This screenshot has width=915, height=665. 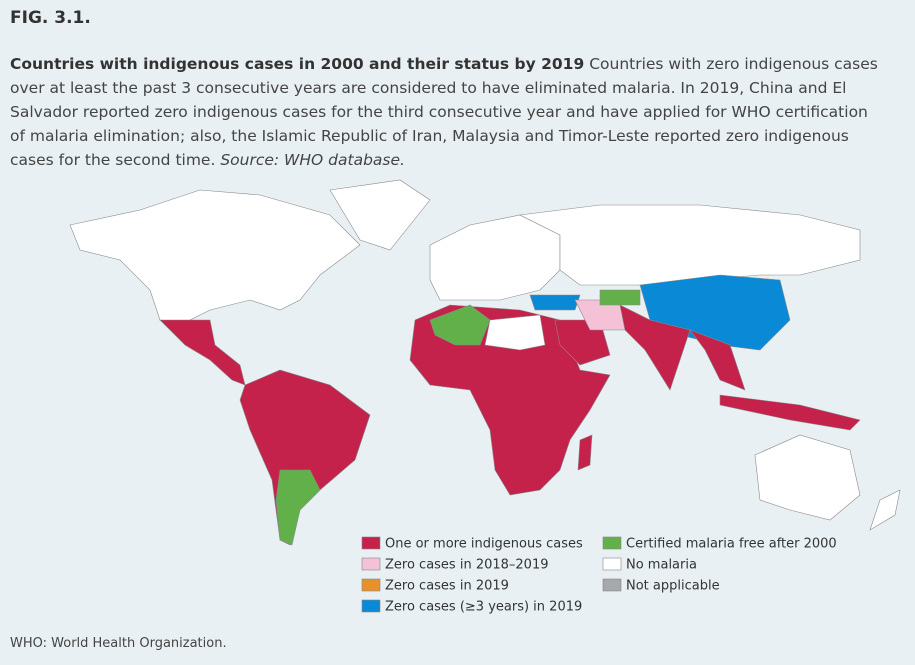 What do you see at coordinates (495, 257) in the screenshot?
I see `europe` at bounding box center [495, 257].